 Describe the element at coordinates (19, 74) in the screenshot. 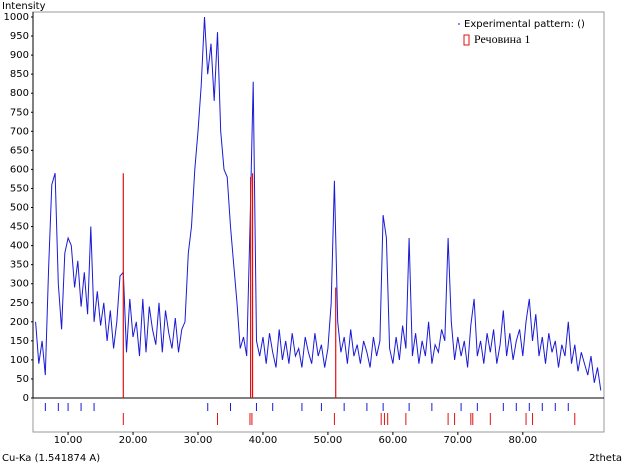

I see `y-tick-label: 850` at that location.